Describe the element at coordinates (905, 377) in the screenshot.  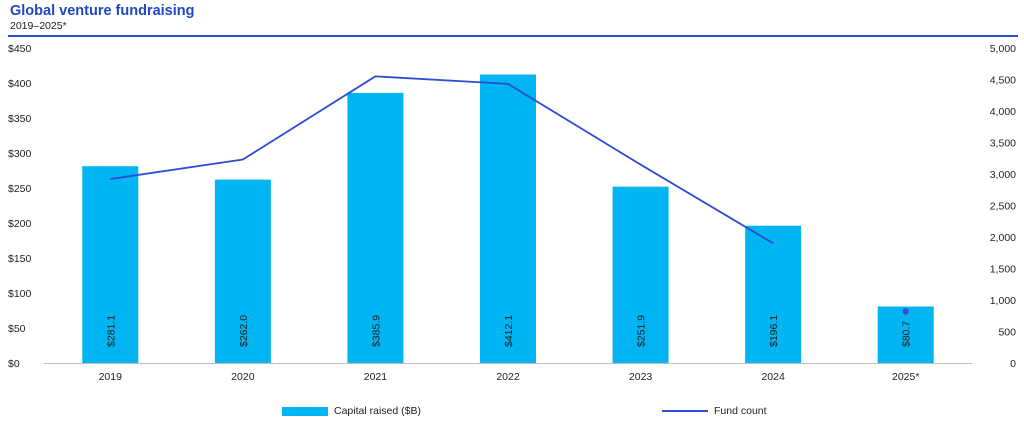
I see `x-tick-label: 2025*` at that location.